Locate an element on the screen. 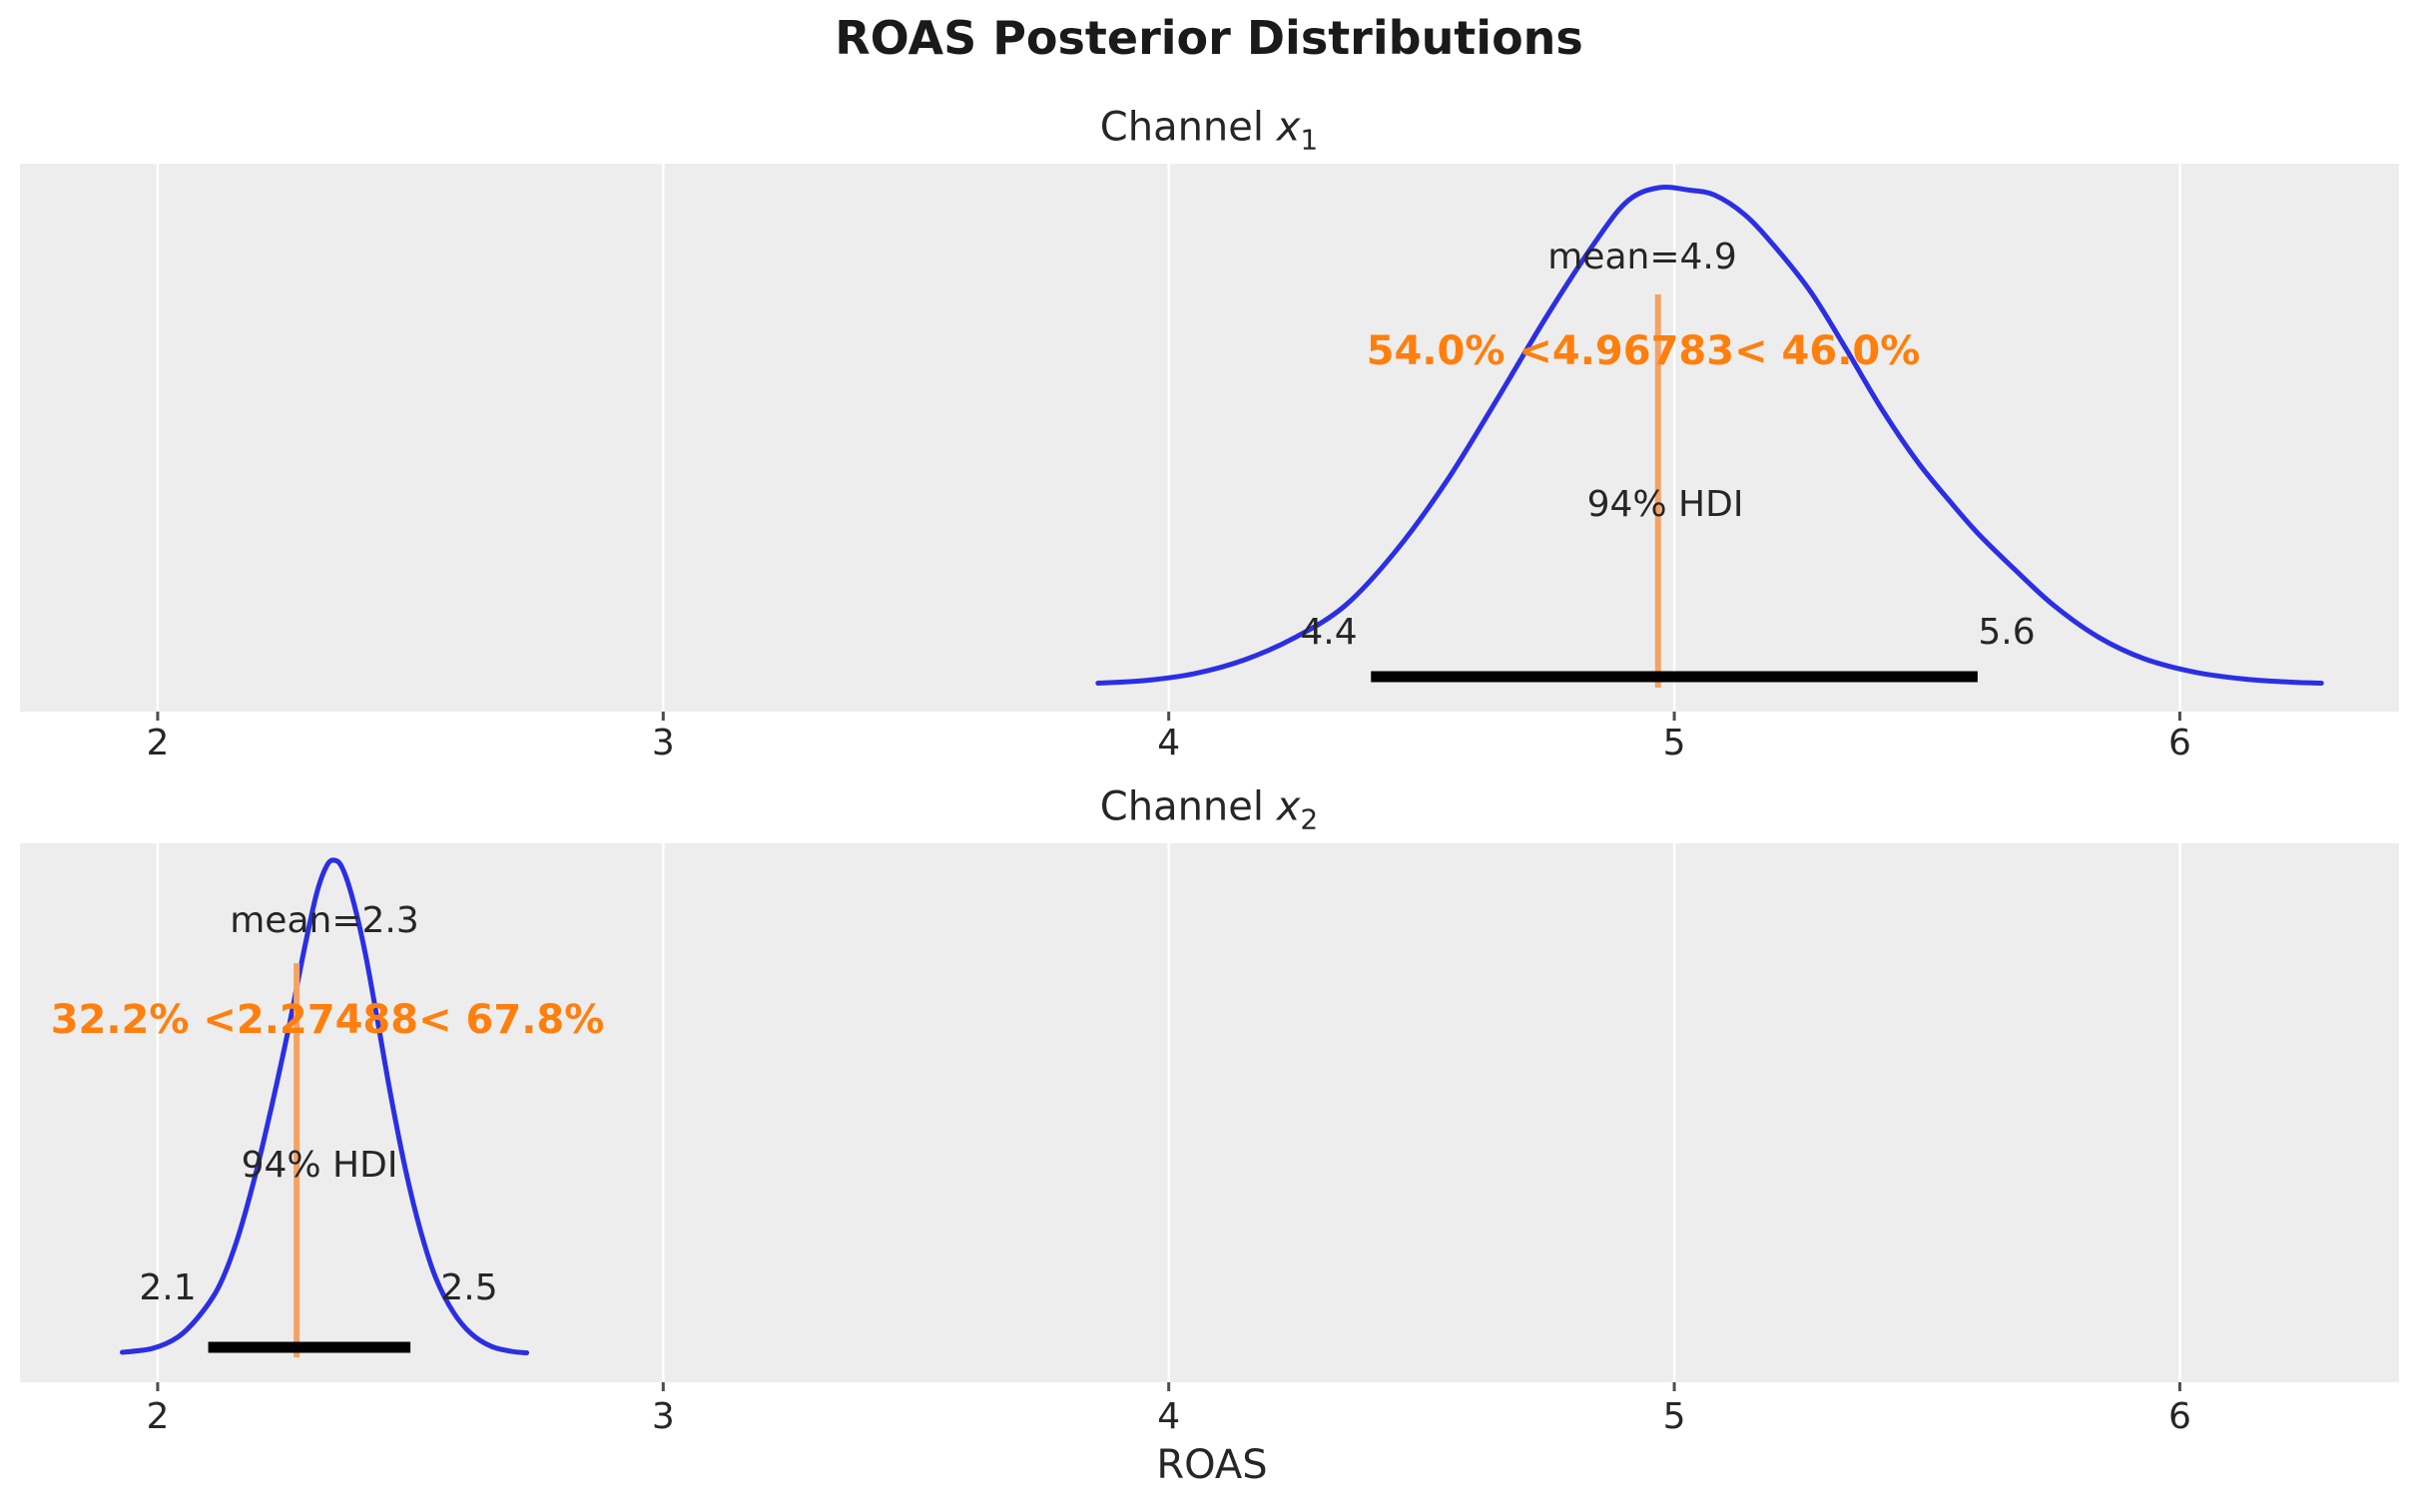 The height and width of the screenshot is (1512, 2419). channel-title-index: 1 is located at coordinates (1309, 140).